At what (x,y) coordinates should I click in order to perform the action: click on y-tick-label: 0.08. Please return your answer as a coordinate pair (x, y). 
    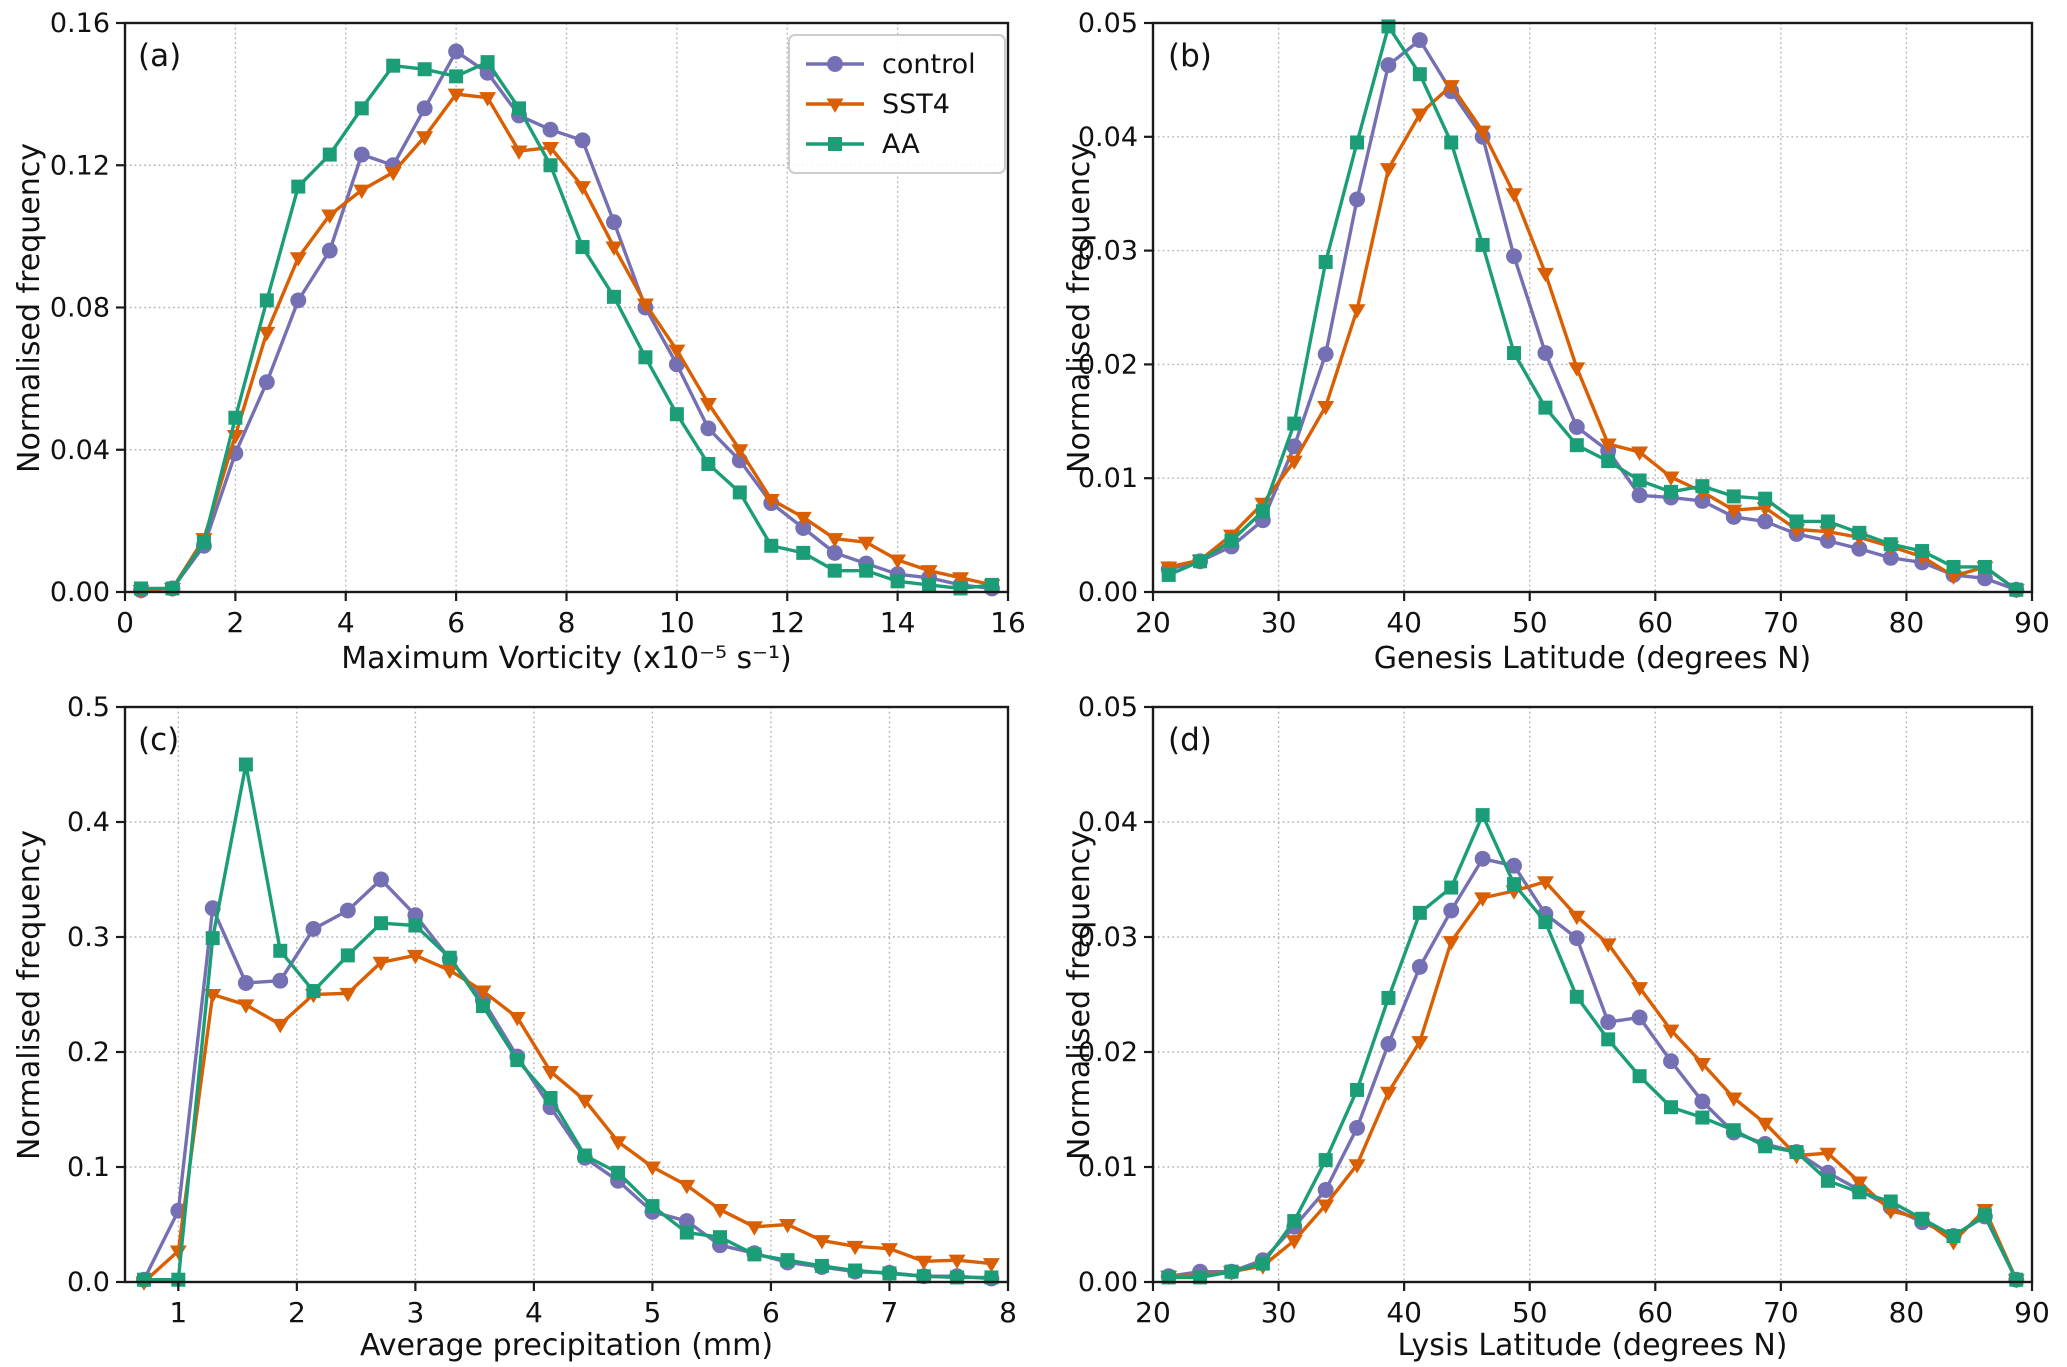
    Looking at the image, I should click on (80, 308).